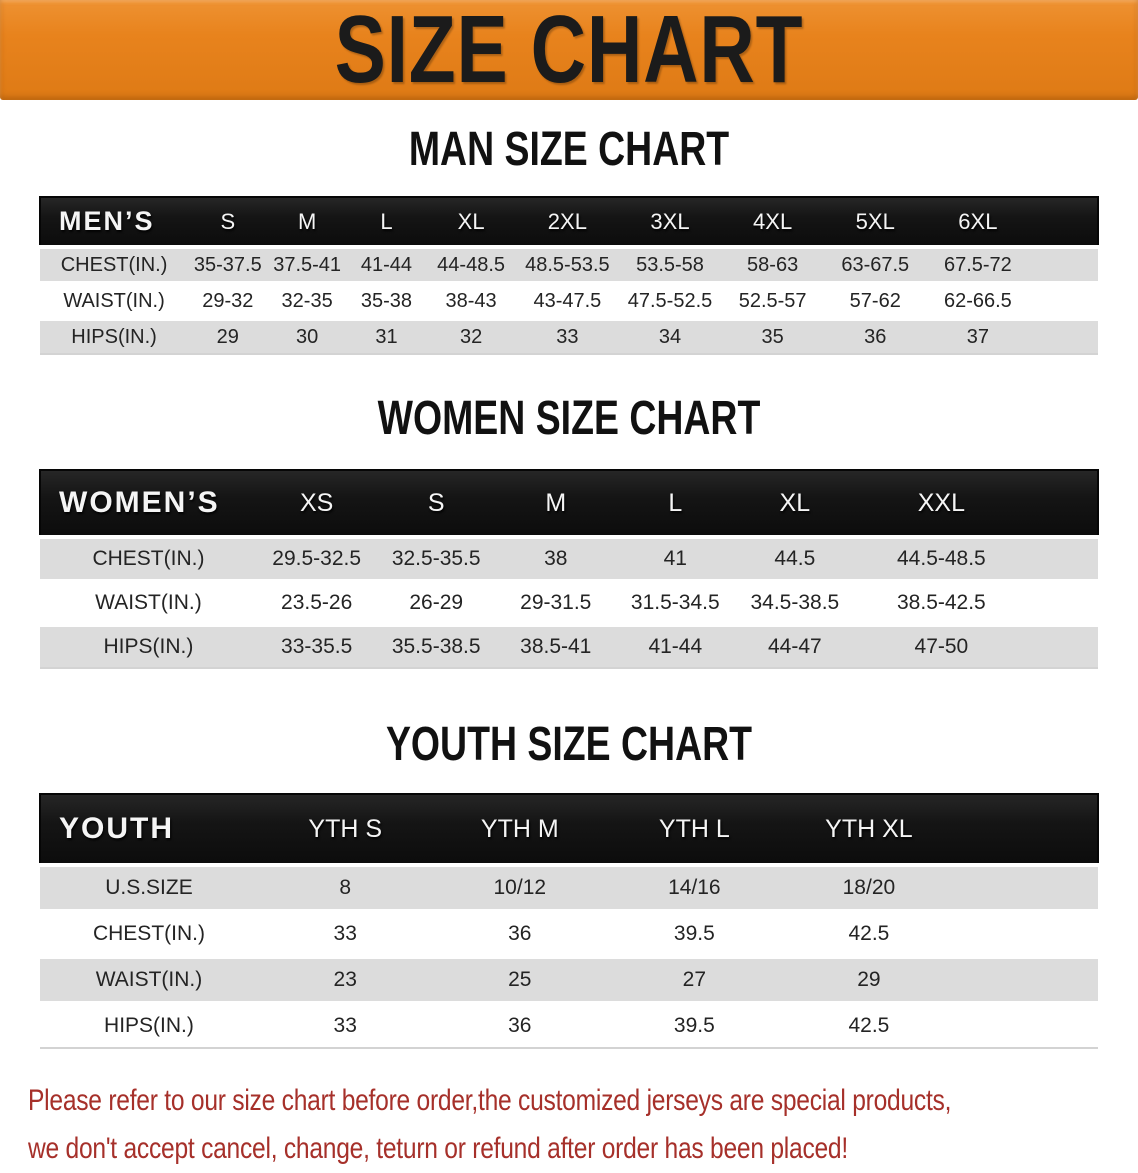  What do you see at coordinates (520, 979) in the screenshot?
I see `size-value-cell: 25` at bounding box center [520, 979].